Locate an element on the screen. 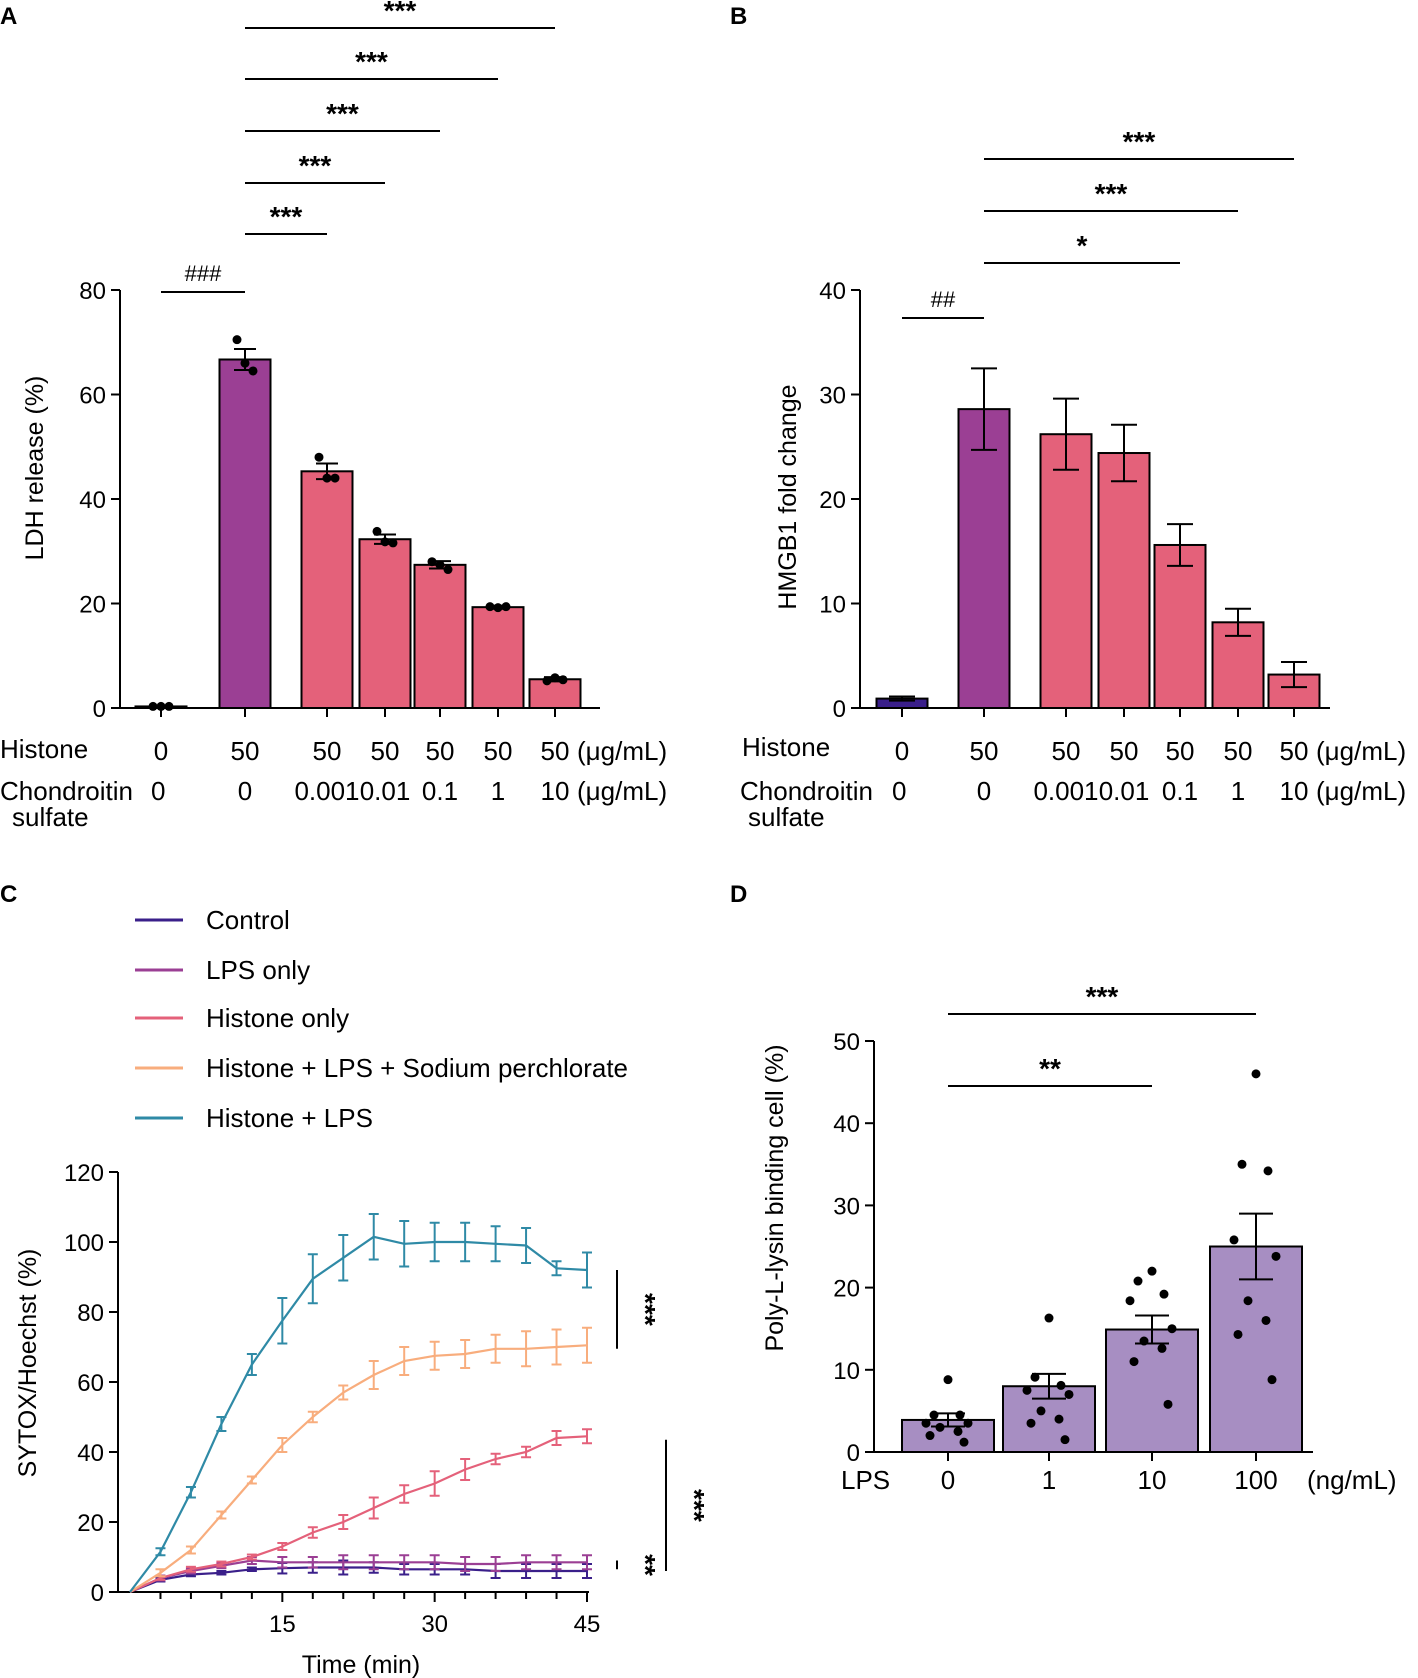 The width and height of the screenshot is (1418, 1678). d-sig-label: *** is located at coordinates (1102, 996).